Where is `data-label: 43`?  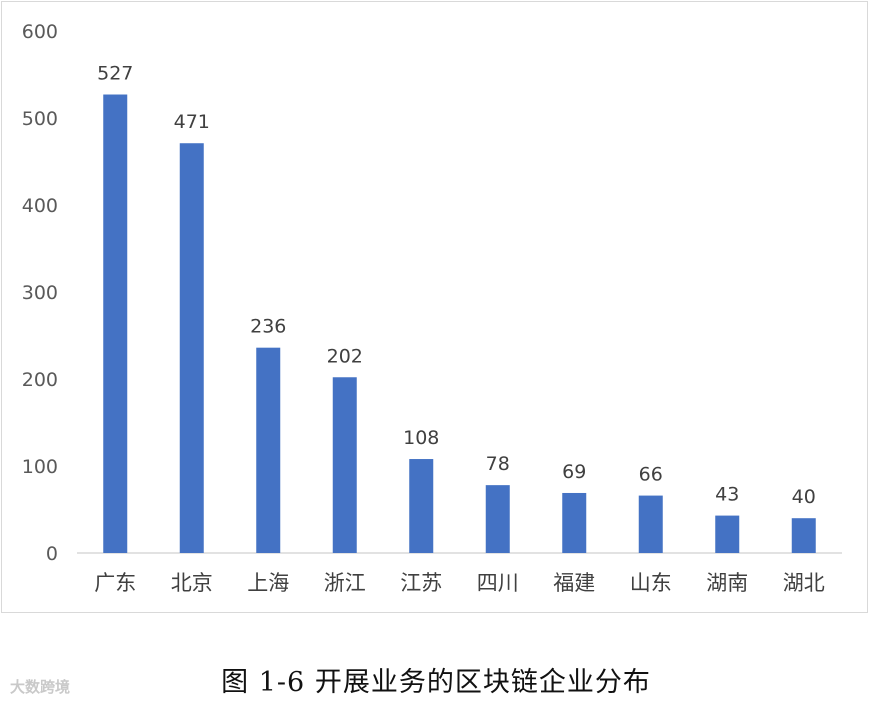
data-label: 43 is located at coordinates (727, 495).